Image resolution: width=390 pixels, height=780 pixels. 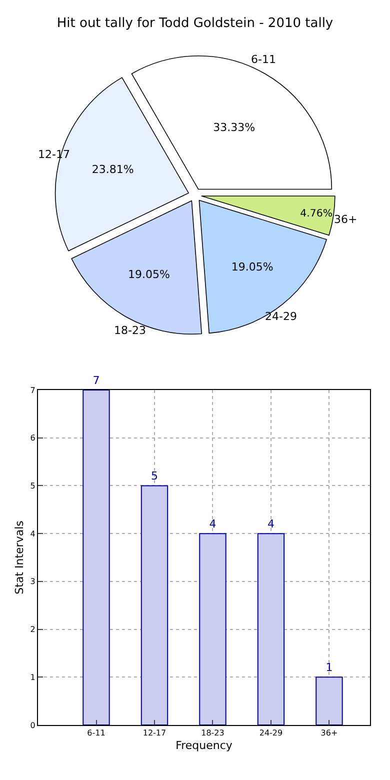 What do you see at coordinates (316, 214) in the screenshot?
I see `data-label: 4.76%` at bounding box center [316, 214].